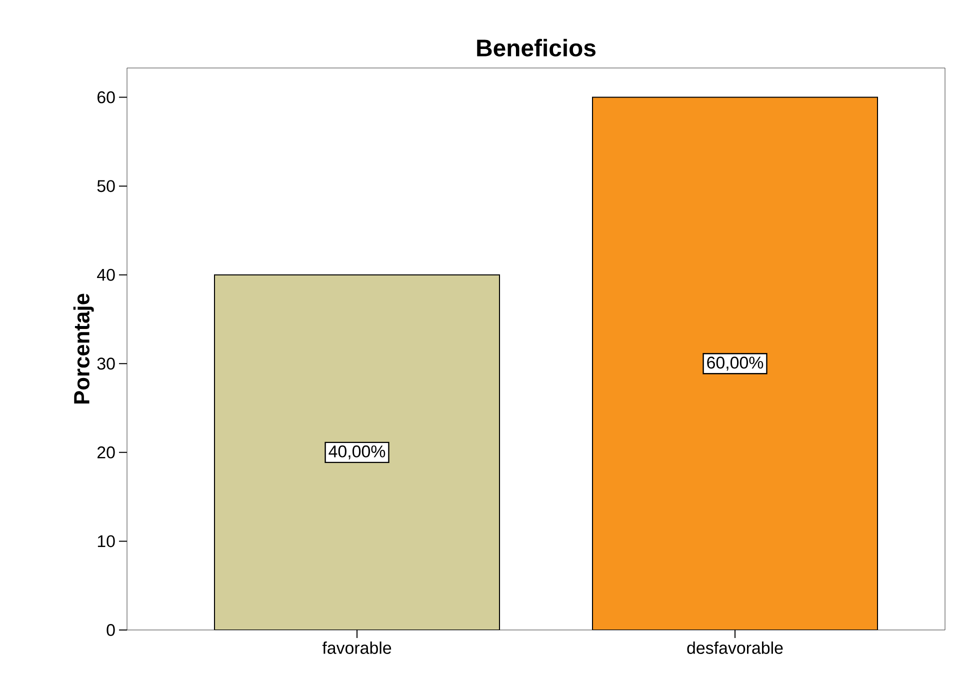 Image resolution: width=957 pixels, height=682 pixels. I want to click on y-tick-label: 50, so click(106, 186).